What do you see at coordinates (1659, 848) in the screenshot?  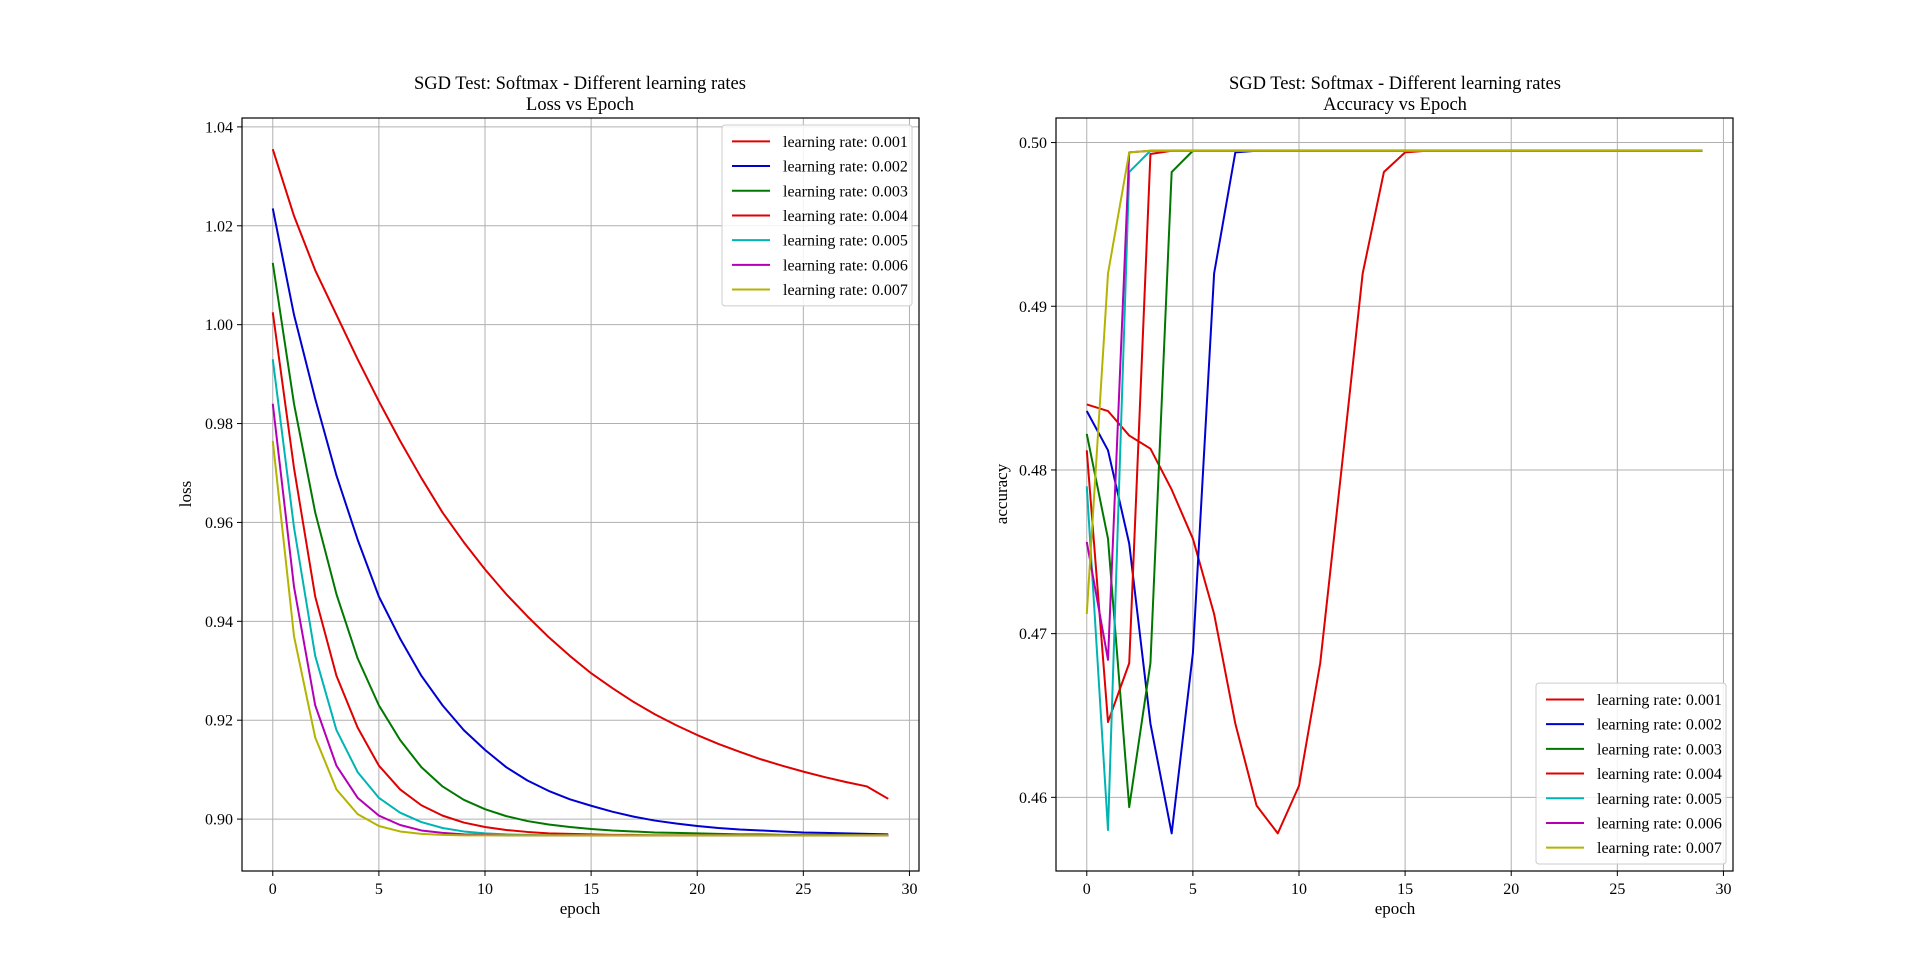 I see `accuracy-chart-legend-label: learning rate: 0.007` at bounding box center [1659, 848].